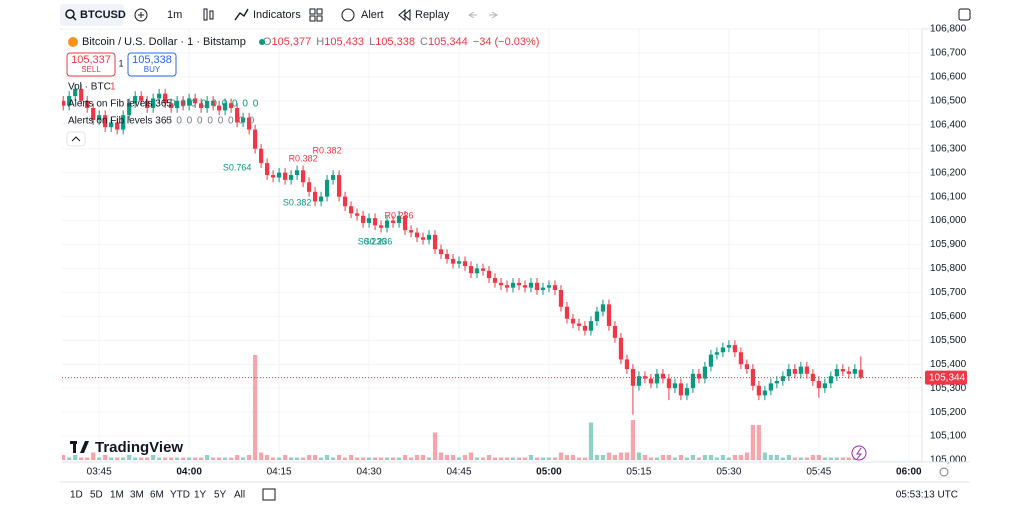 Image resolution: width=1024 pixels, height=512 pixels. I want to click on logo-mark, so click(74, 447).